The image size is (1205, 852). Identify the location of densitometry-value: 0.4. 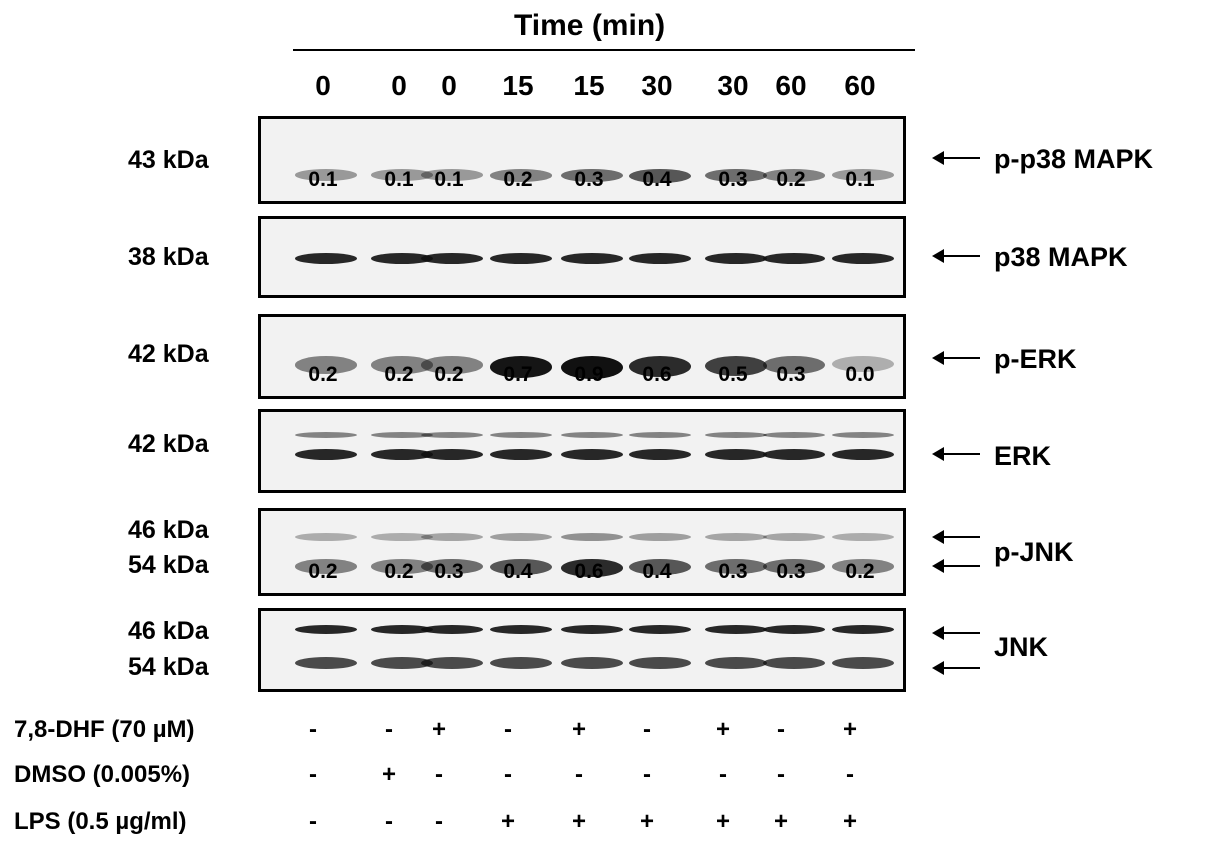
(657, 179).